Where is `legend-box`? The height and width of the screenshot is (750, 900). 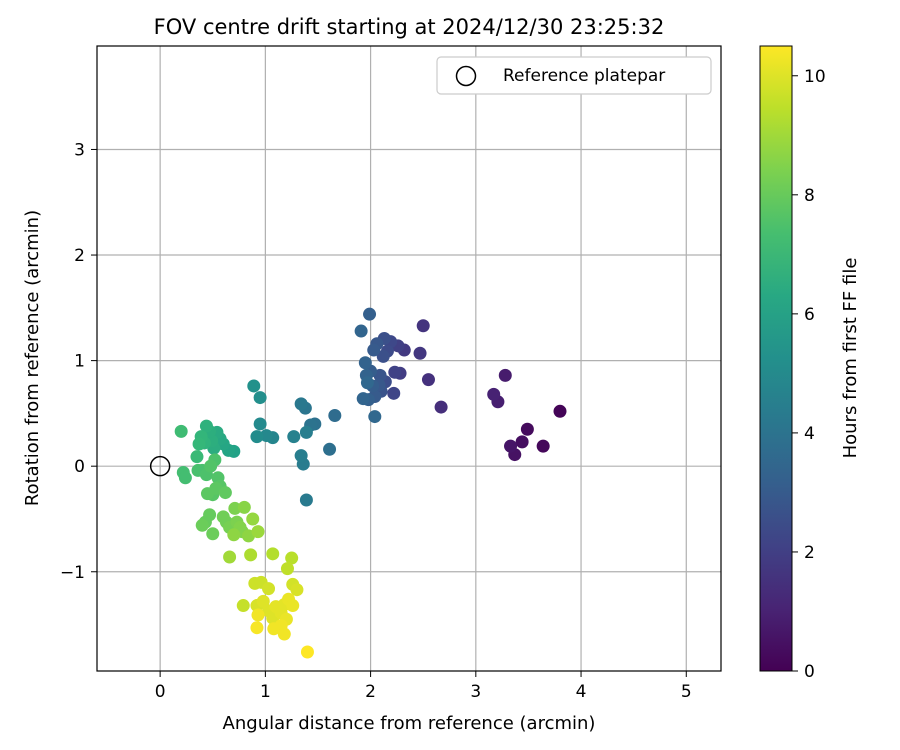 legend-box is located at coordinates (574, 75).